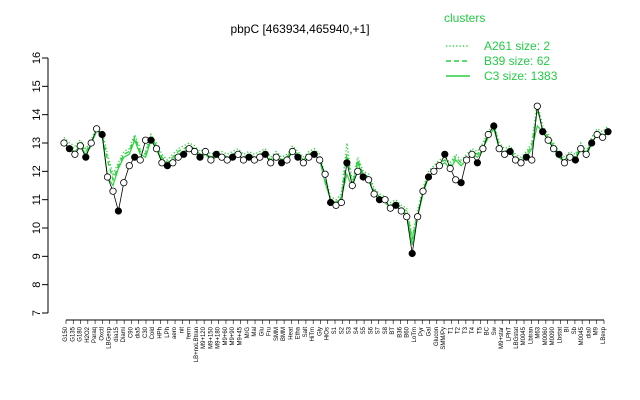 The image size is (640, 400). What do you see at coordinates (190, 333) in the screenshot?
I see `x-tick-label: ferm` at bounding box center [190, 333].